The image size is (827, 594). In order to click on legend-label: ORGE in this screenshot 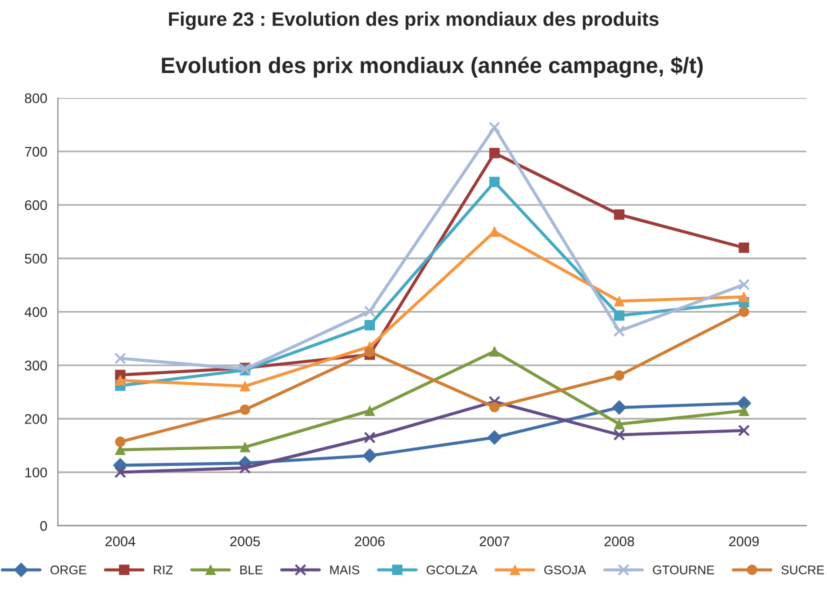, I will do `click(68, 569)`.